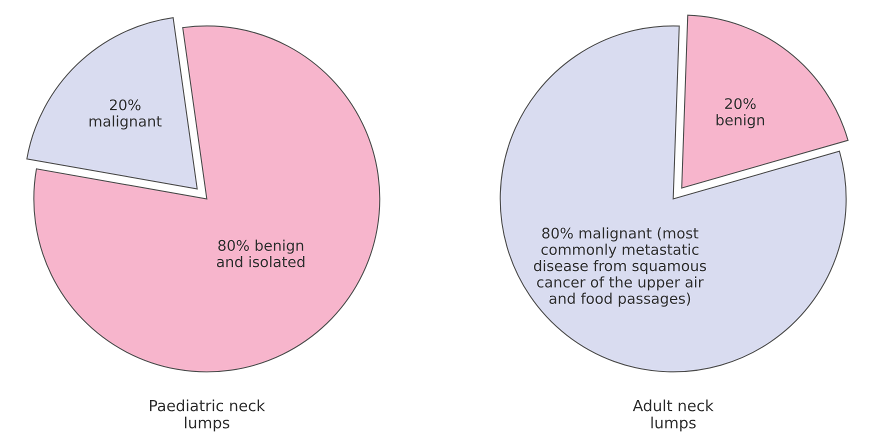 The height and width of the screenshot is (442, 880). Describe the element at coordinates (740, 113) in the screenshot. I see `slice-label: 20% benign` at that location.